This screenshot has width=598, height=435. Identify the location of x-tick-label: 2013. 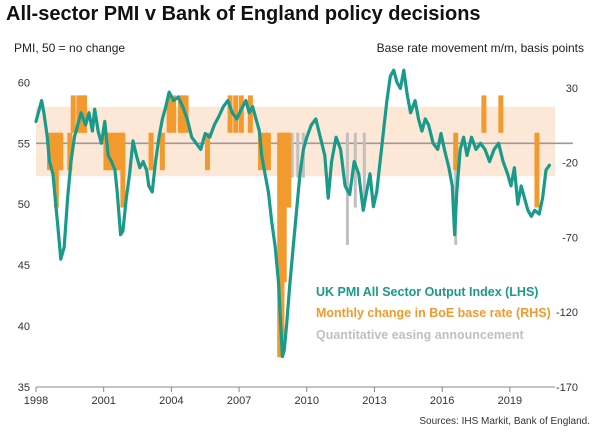
(374, 401).